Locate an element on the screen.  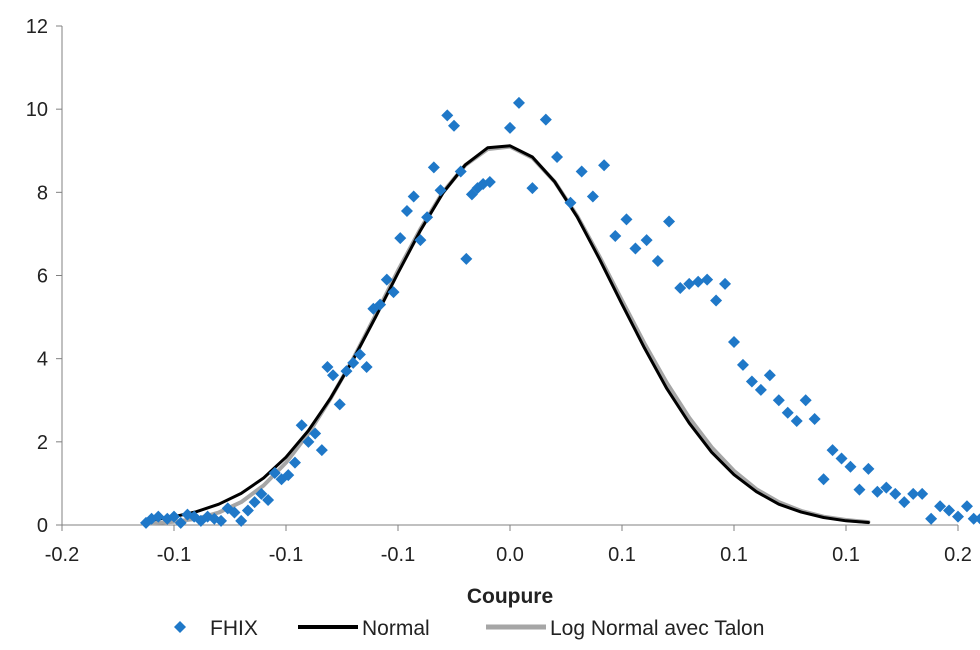
legend-label-normal: Normal is located at coordinates (396, 628).